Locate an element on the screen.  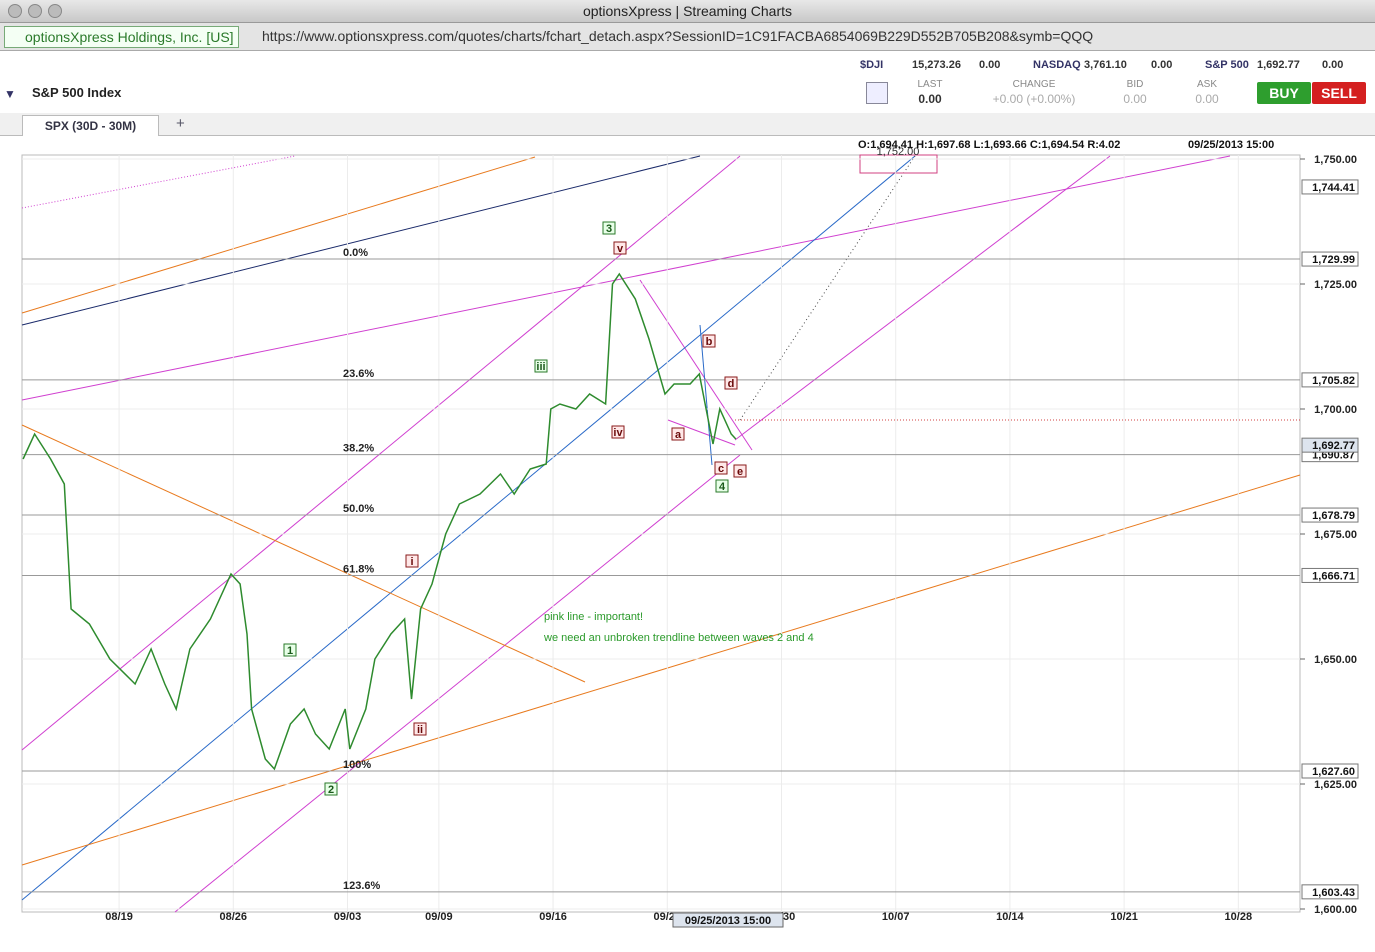
y-tick-label: 1,750.00 is located at coordinates (1335, 160).